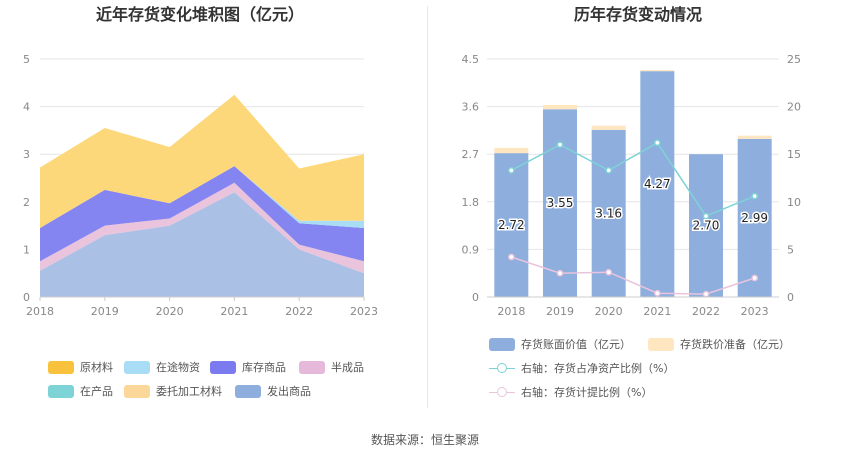 The width and height of the screenshot is (850, 463). I want to click on left-chart-title: 近年存货变化堆积图（亿元）, so click(200, 14).